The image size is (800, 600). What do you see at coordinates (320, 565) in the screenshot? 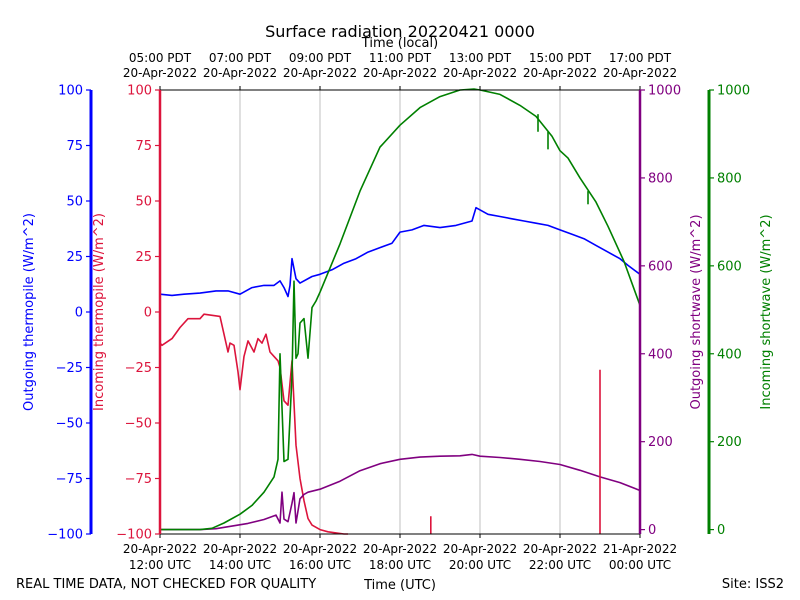
I see `x-bottom-tick-time: 16:00 UTC` at bounding box center [320, 565].